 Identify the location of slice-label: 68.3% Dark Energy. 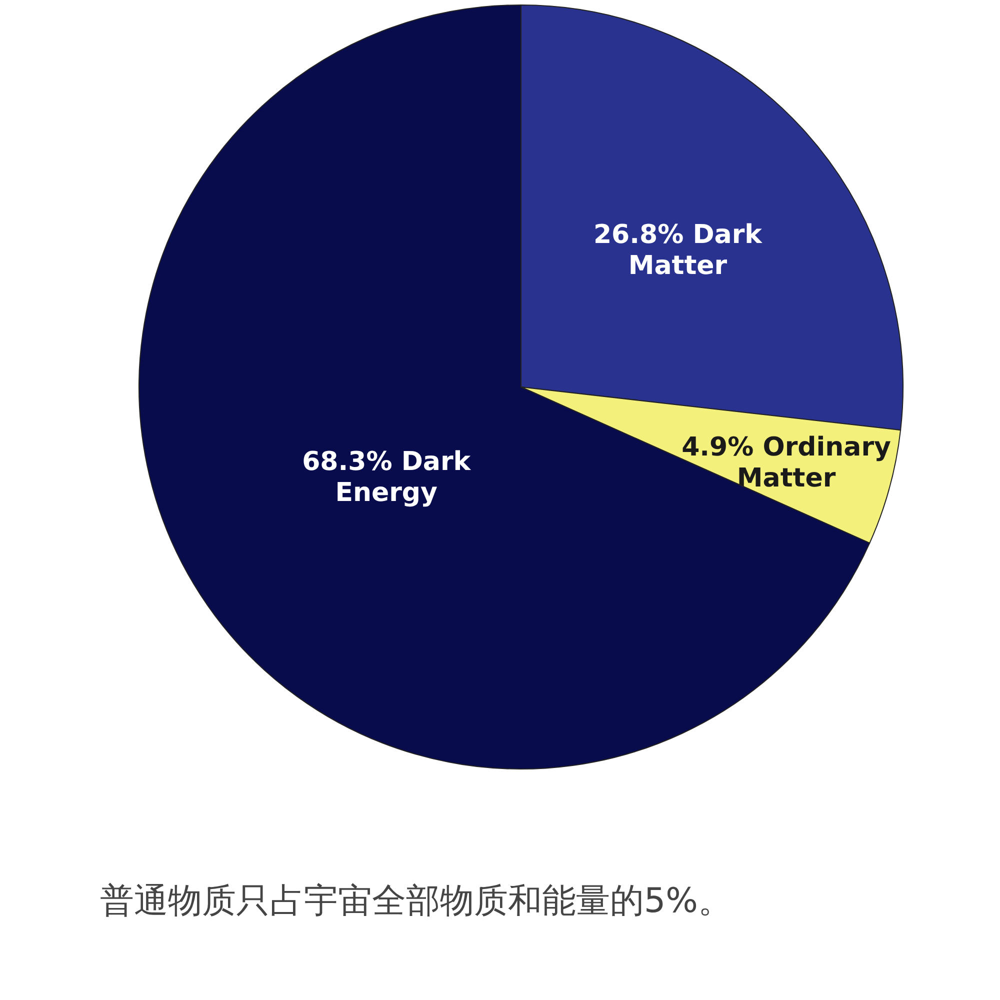
(387, 477).